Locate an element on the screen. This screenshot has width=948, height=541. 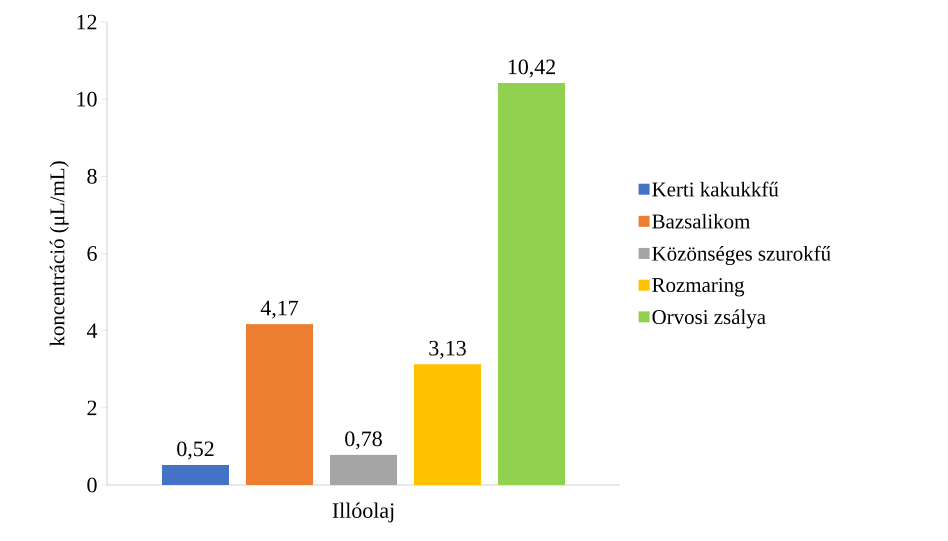
data-label: 10,42 is located at coordinates (531, 68).